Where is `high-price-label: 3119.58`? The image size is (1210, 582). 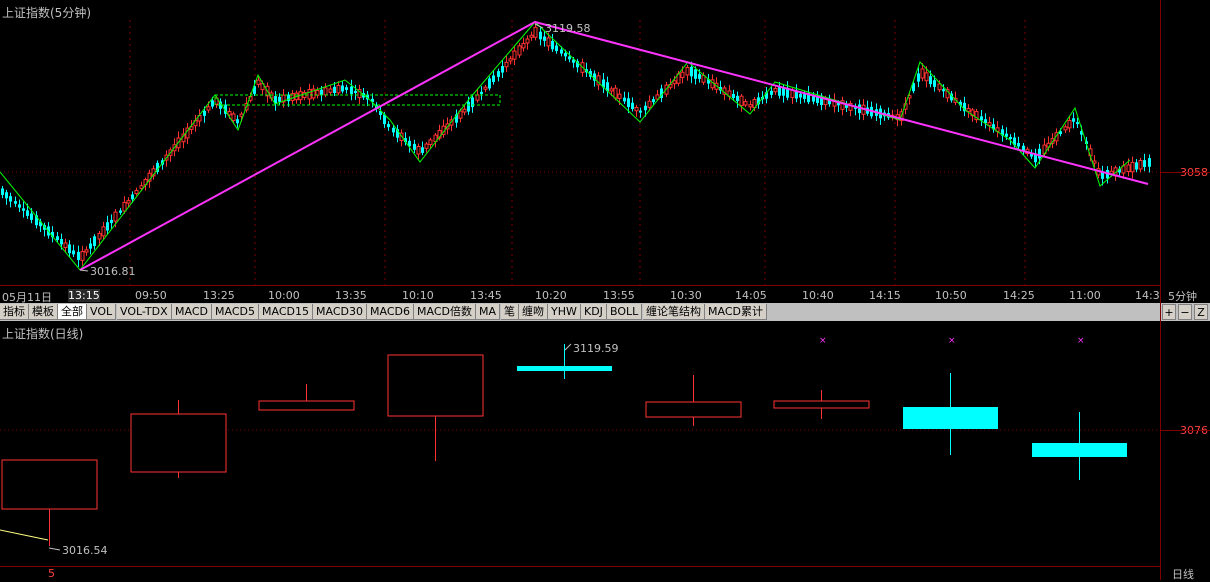
high-price-label: 3119.58 is located at coordinates (568, 28).